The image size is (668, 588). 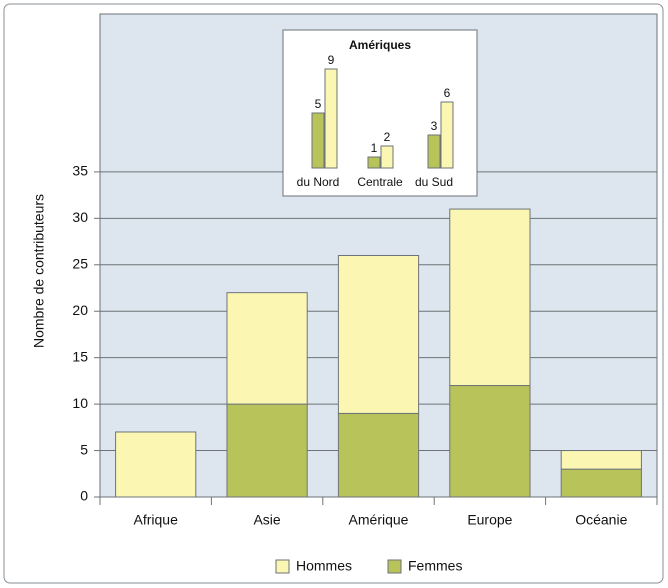 I want to click on inset-value-label: 3, so click(x=434, y=126).